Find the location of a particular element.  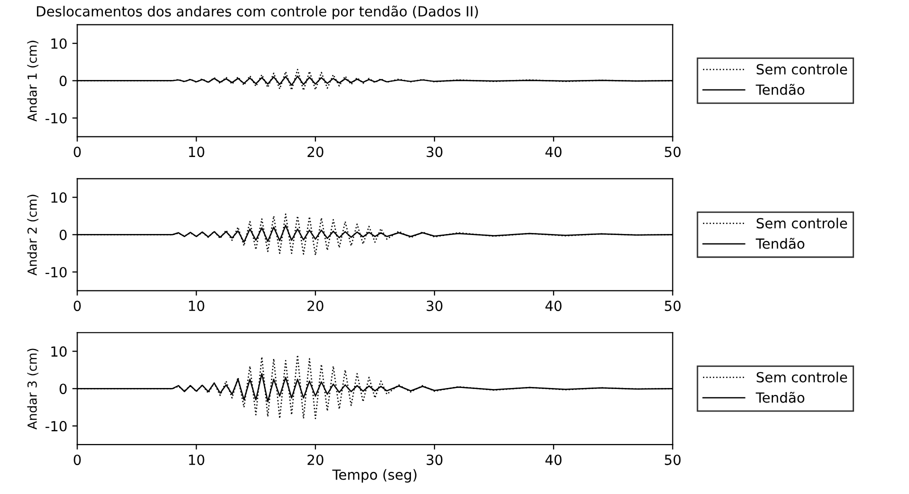

y-axis-title: Andar 1 (cm) is located at coordinates (32, 81).